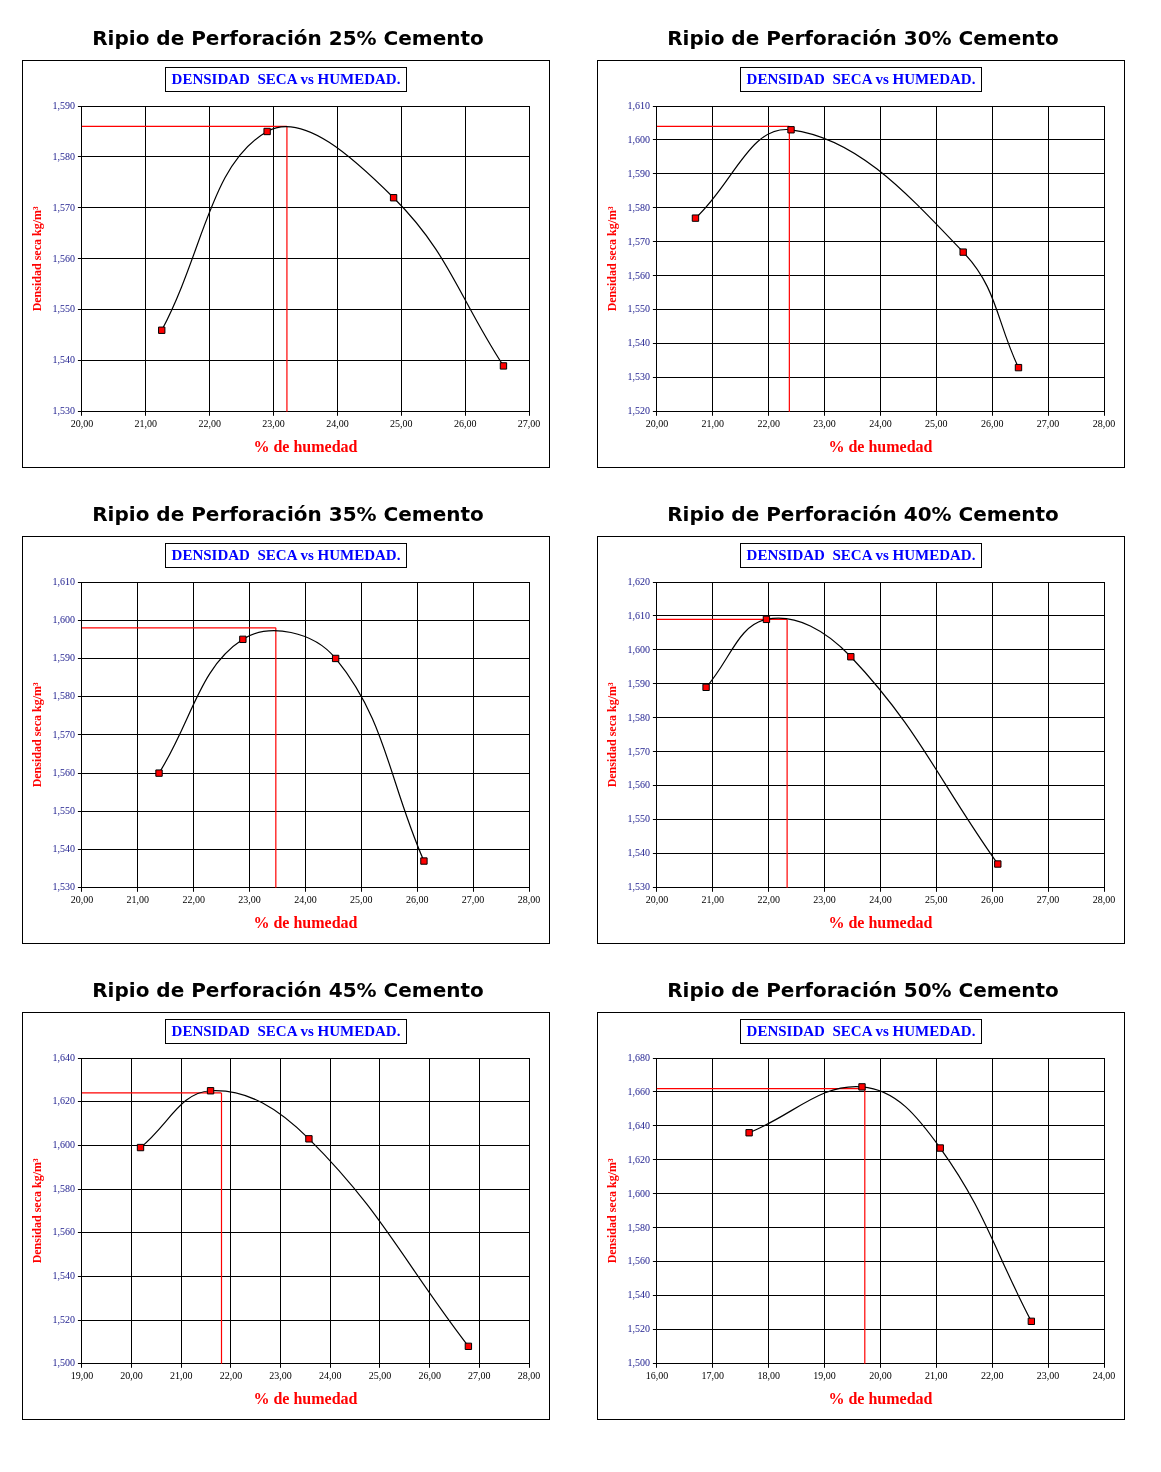 The height and width of the screenshot is (1472, 1161). I want to click on y-tick-label: 1,680, so click(638, 1057).